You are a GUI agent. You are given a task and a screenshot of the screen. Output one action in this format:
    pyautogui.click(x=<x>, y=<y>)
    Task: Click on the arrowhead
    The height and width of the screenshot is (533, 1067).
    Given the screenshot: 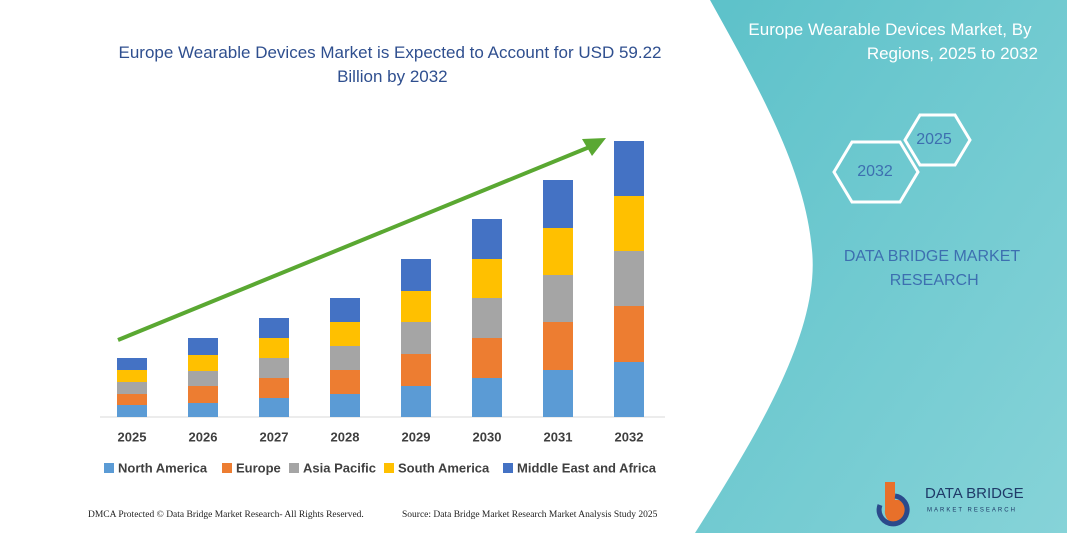 What is the action you would take?
    pyautogui.click(x=594, y=147)
    